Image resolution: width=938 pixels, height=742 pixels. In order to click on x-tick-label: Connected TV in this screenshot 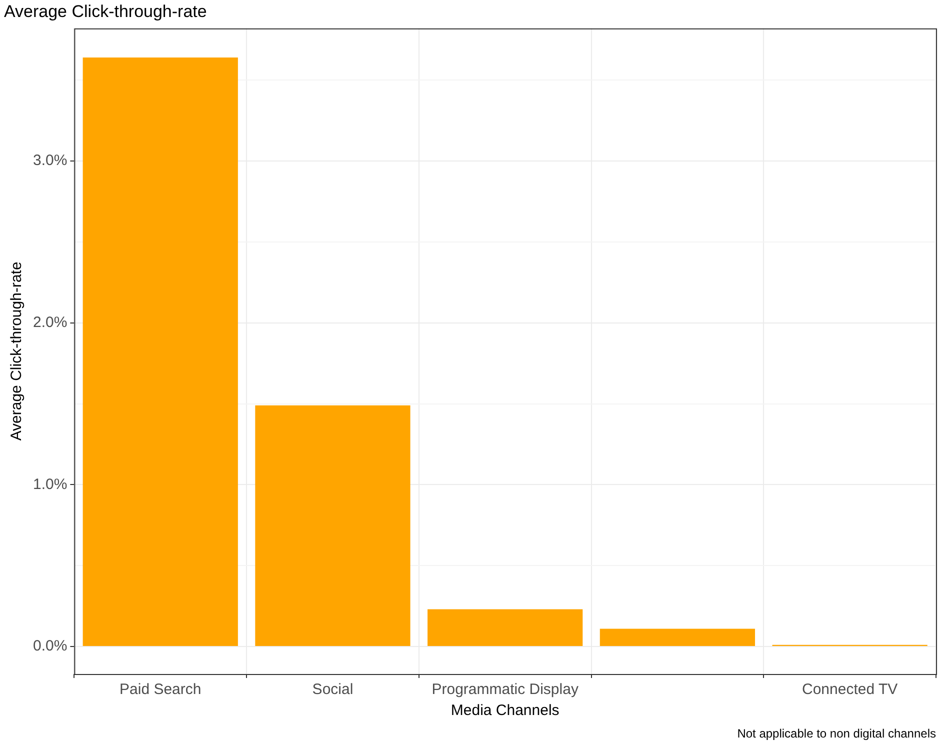, I will do `click(850, 689)`.